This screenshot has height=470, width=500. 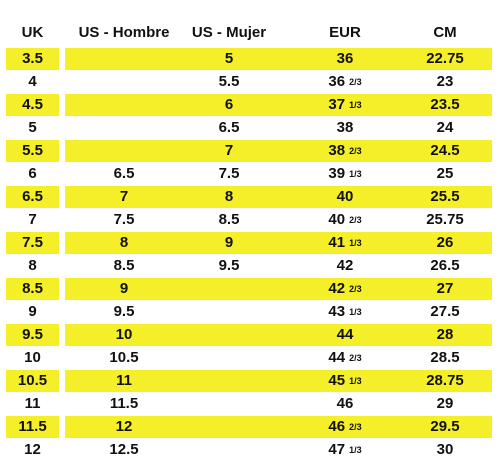 What do you see at coordinates (32, 449) in the screenshot?
I see `cell-uk: 12` at bounding box center [32, 449].